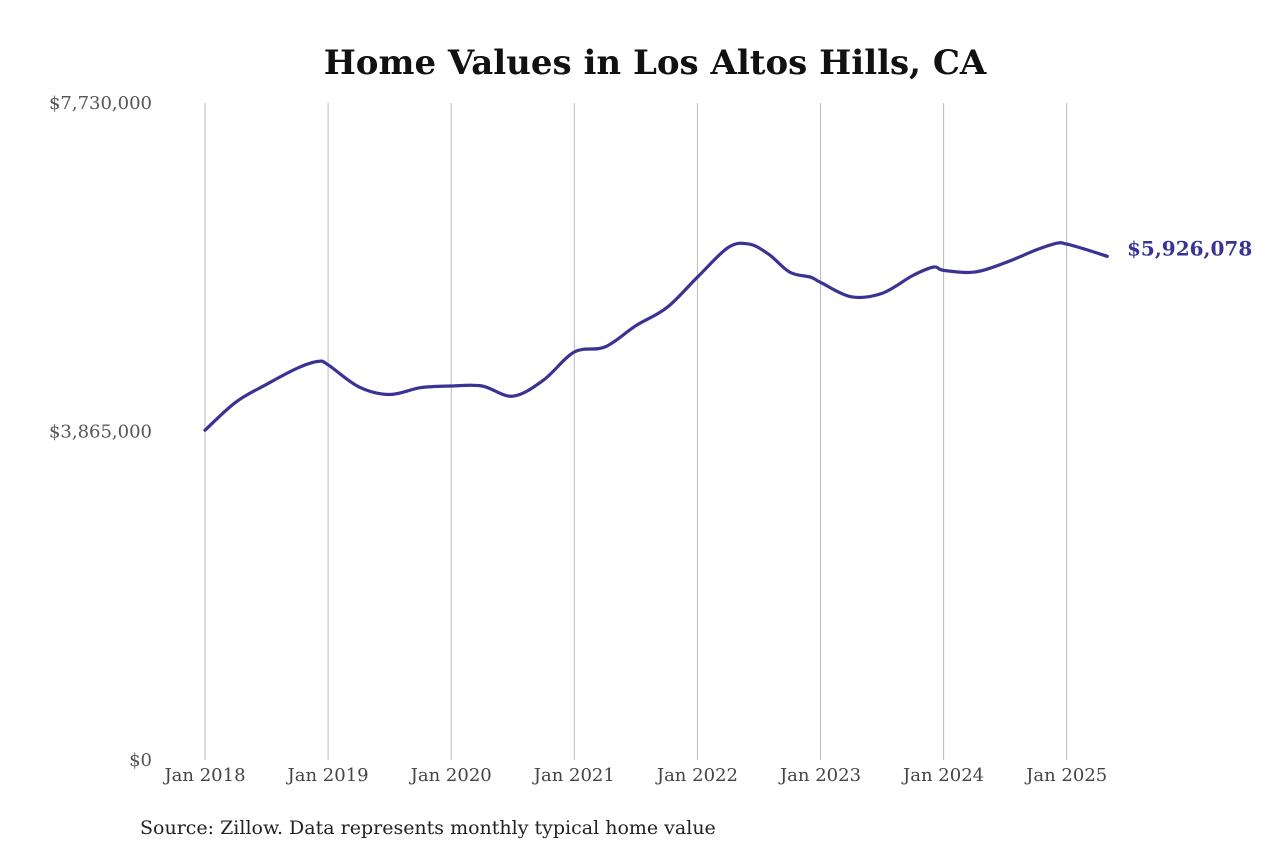 This screenshot has height=853, width=1280. Describe the element at coordinates (203, 775) in the screenshot. I see `x-tick-label: Jan 2018` at that location.